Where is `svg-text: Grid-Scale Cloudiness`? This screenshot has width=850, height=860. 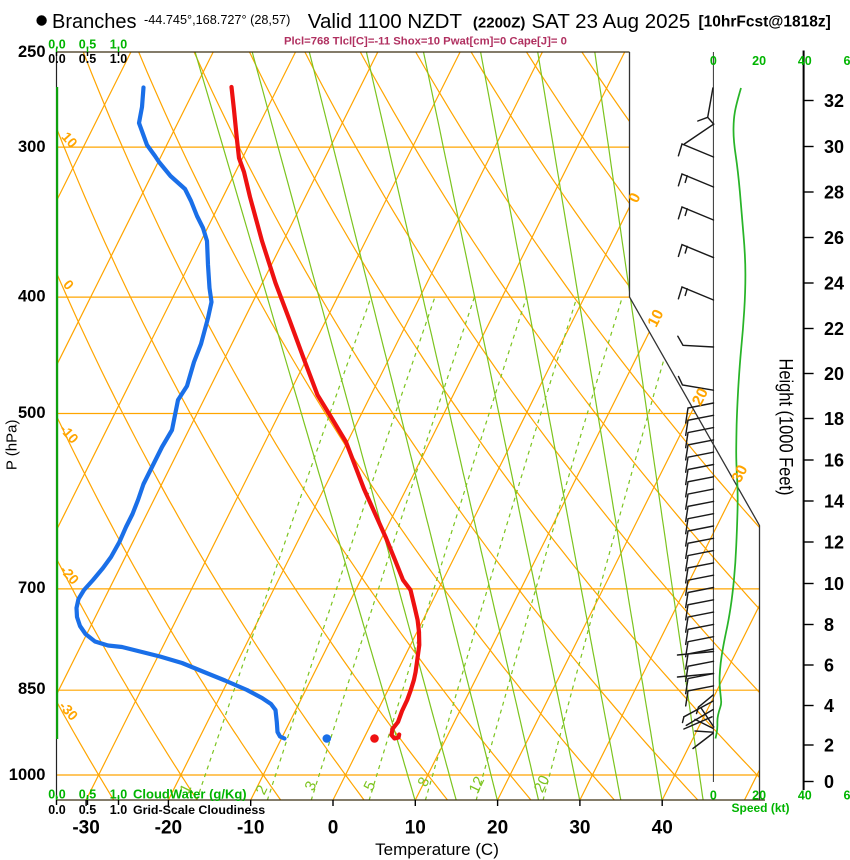
svg-text: Grid-Scale Cloudiness is located at coordinates (199, 810).